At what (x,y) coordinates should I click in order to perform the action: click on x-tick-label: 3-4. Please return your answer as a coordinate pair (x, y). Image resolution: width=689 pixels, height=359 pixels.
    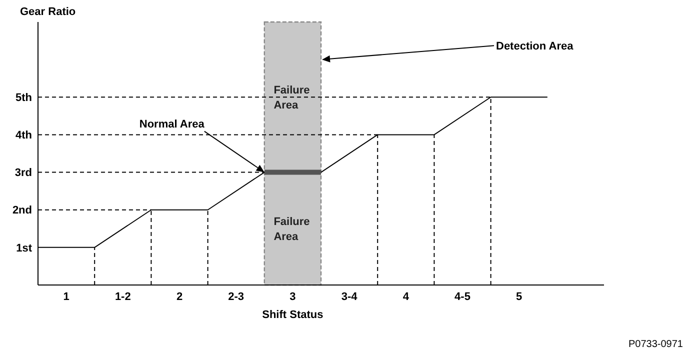
    Looking at the image, I should click on (349, 297).